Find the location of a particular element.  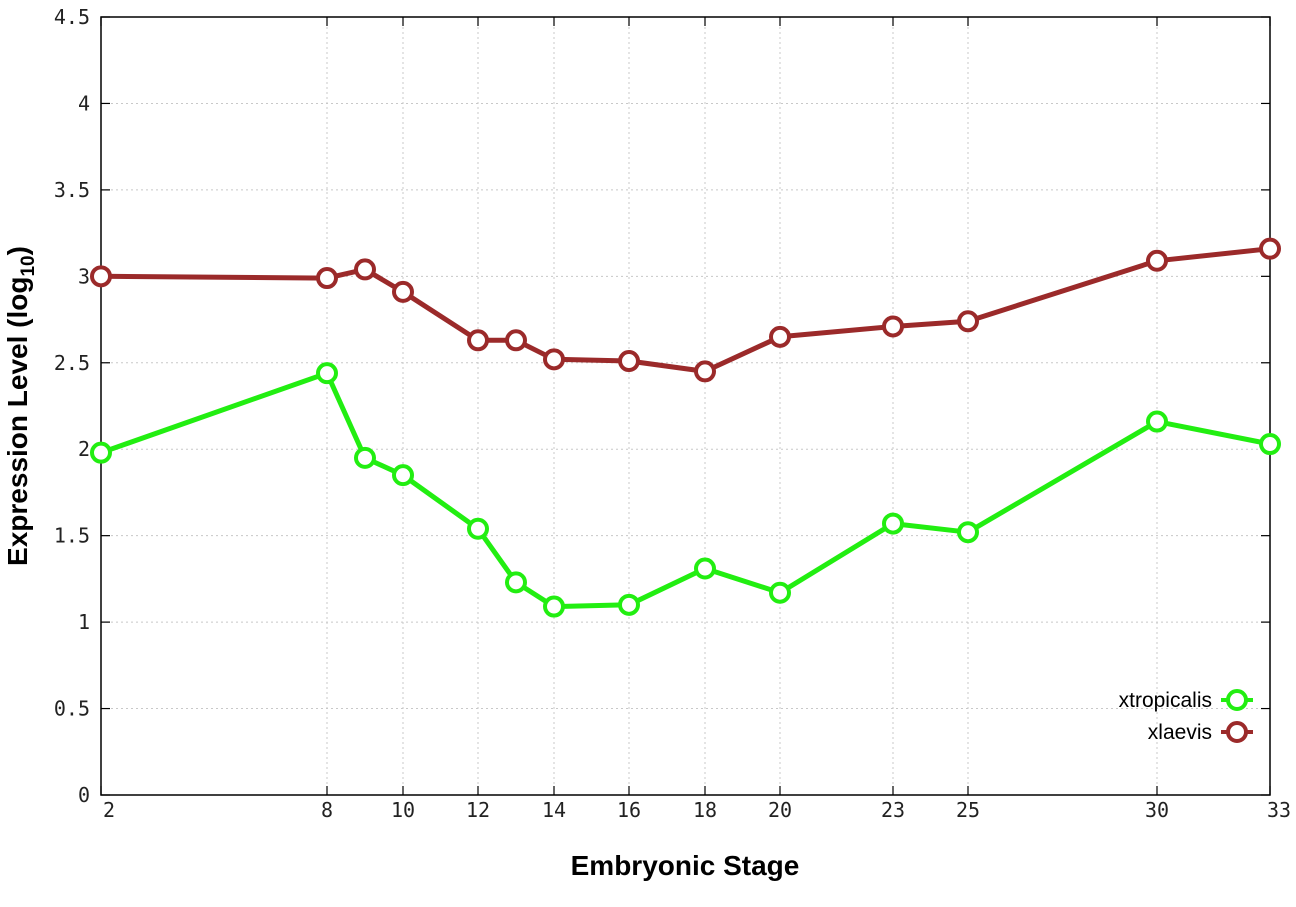

legend-marker-xlaevis is located at coordinates (1237, 732).